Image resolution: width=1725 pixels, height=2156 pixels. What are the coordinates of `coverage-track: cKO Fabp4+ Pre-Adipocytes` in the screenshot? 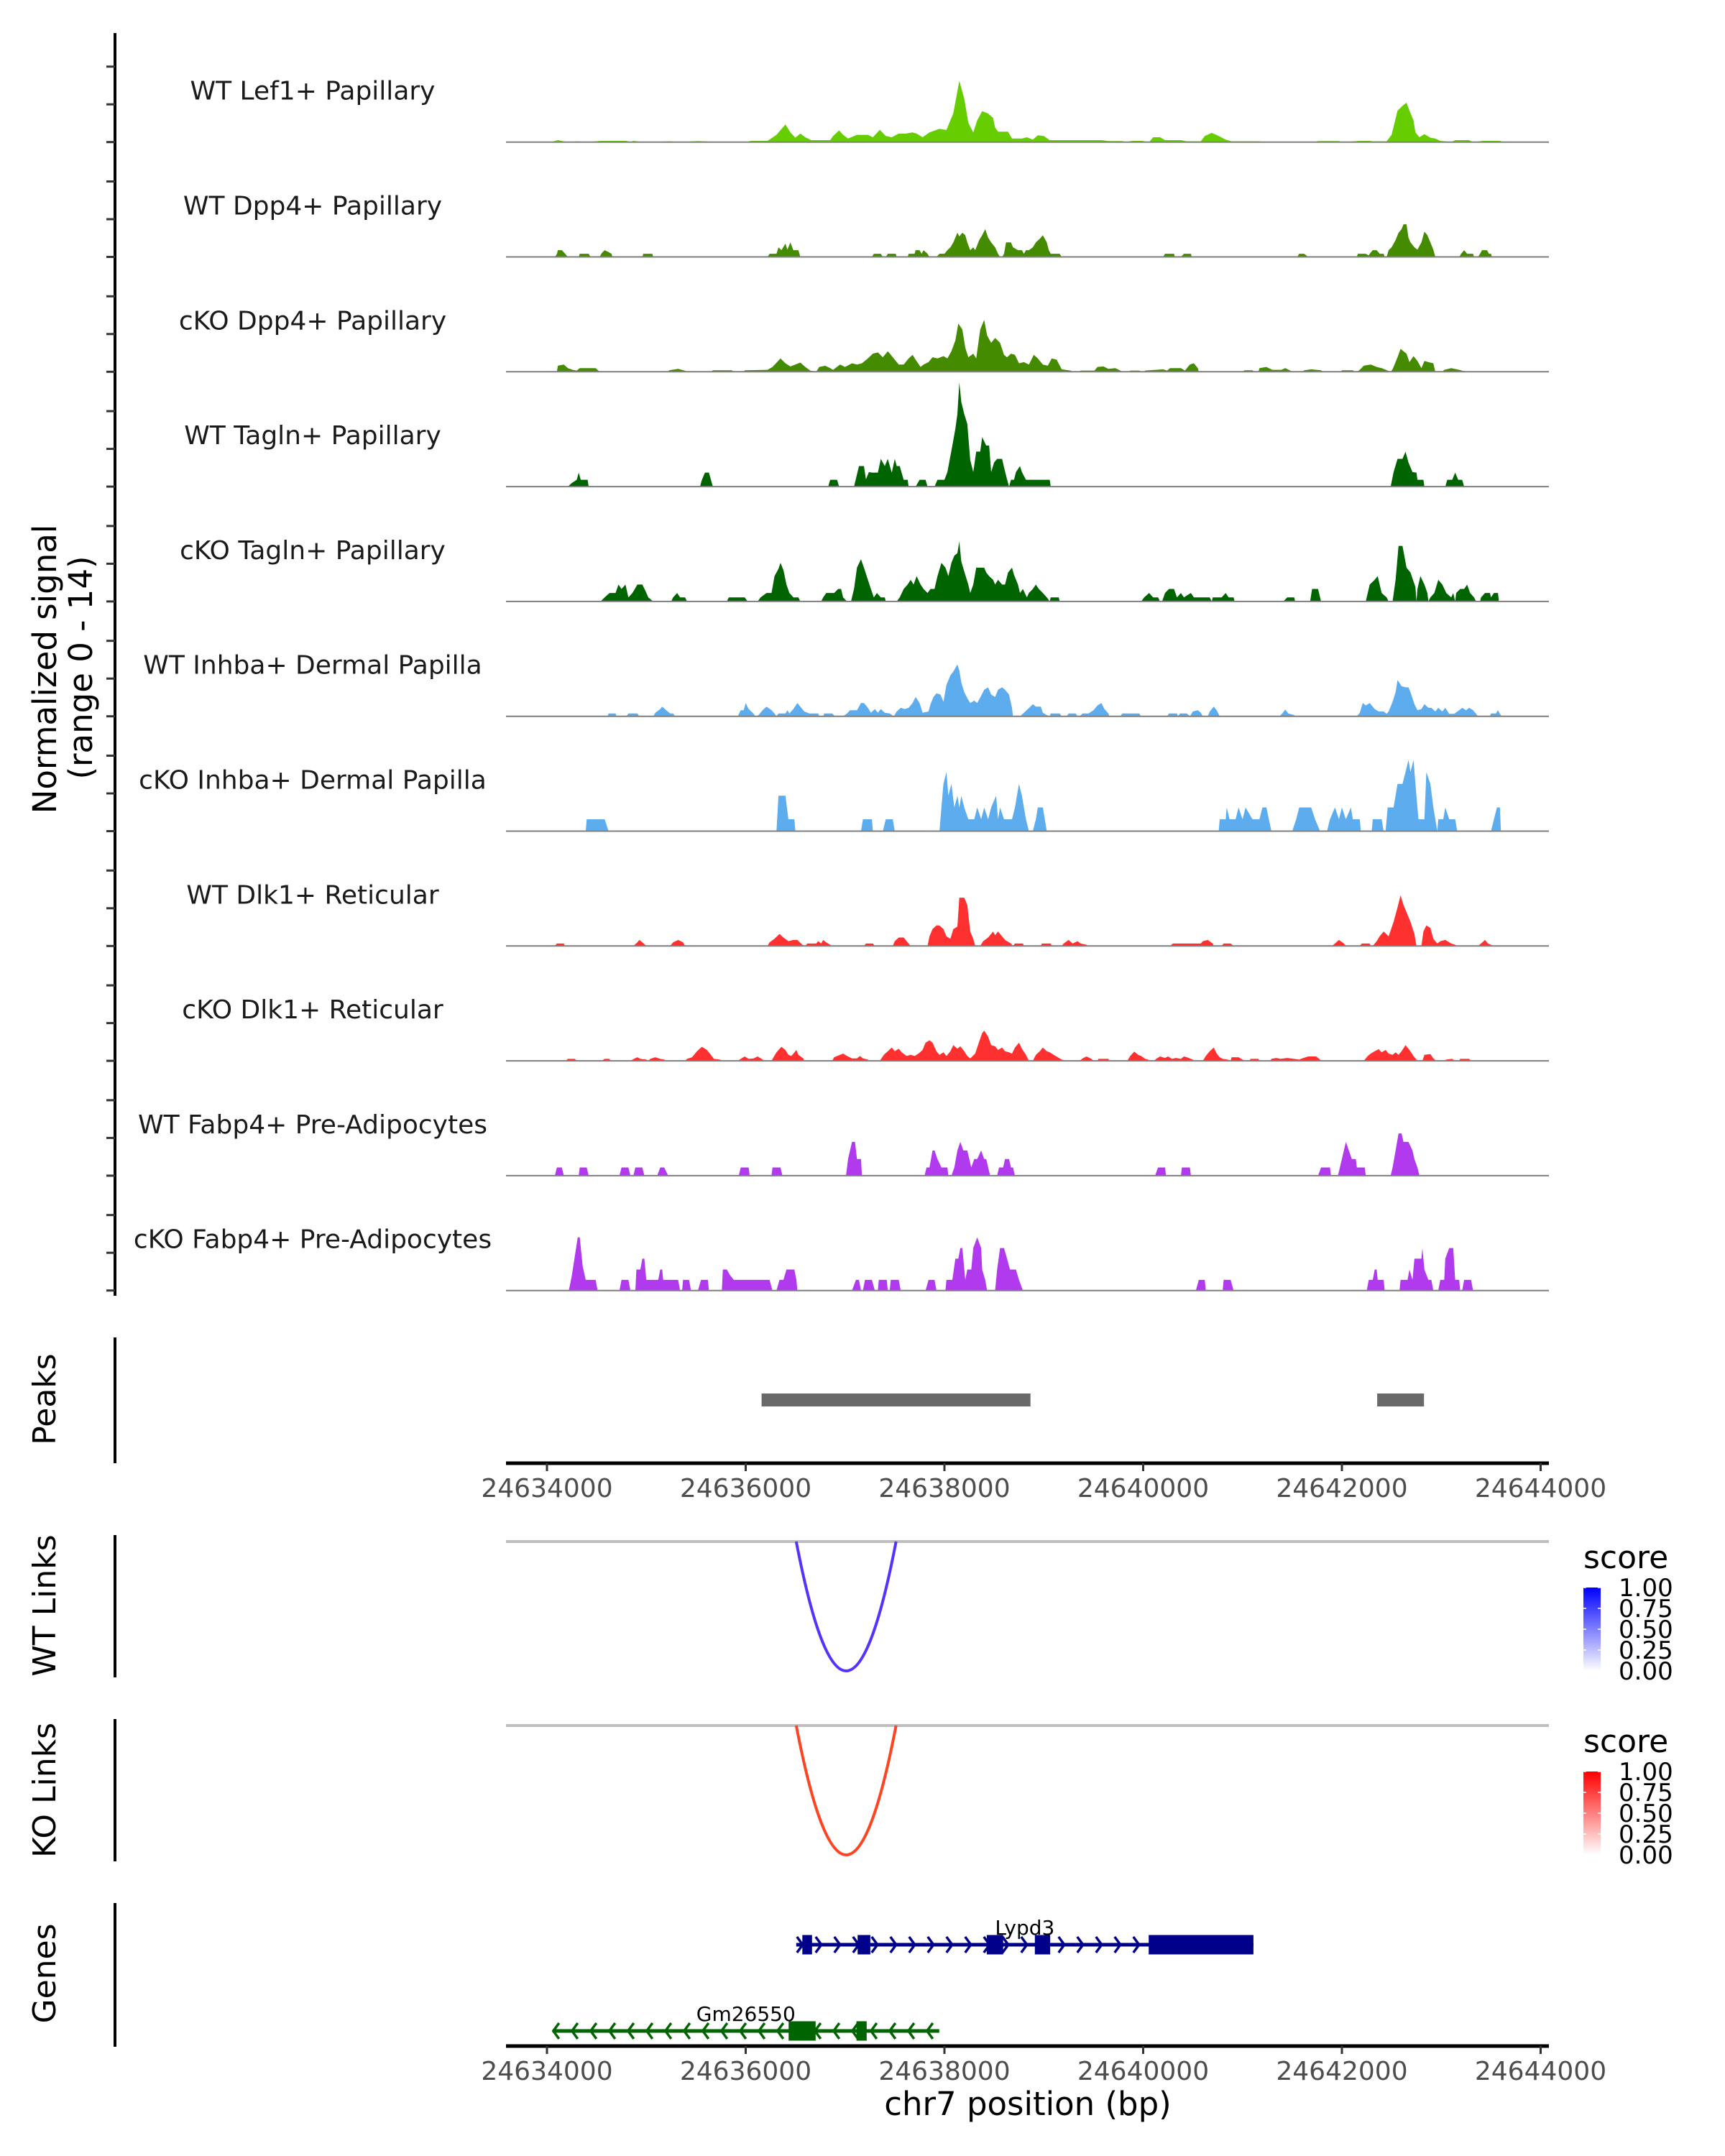 It's located at (827, 1253).